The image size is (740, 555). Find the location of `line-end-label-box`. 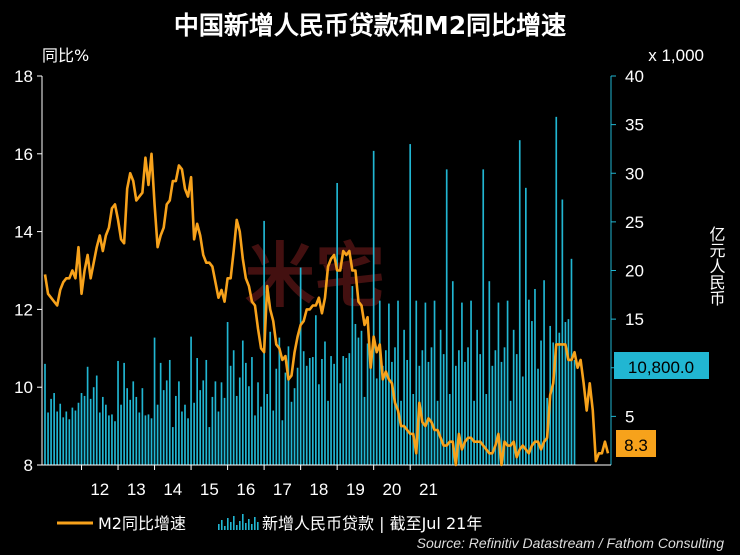

line-end-label-box is located at coordinates (636, 443).